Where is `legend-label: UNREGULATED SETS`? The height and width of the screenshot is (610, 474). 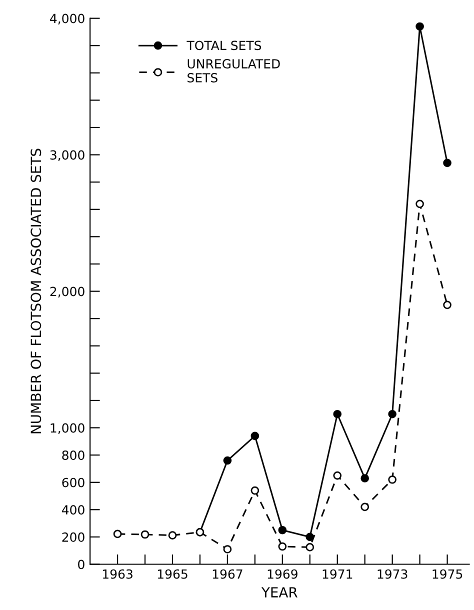 legend-label: UNREGULATED SETS is located at coordinates (234, 70).